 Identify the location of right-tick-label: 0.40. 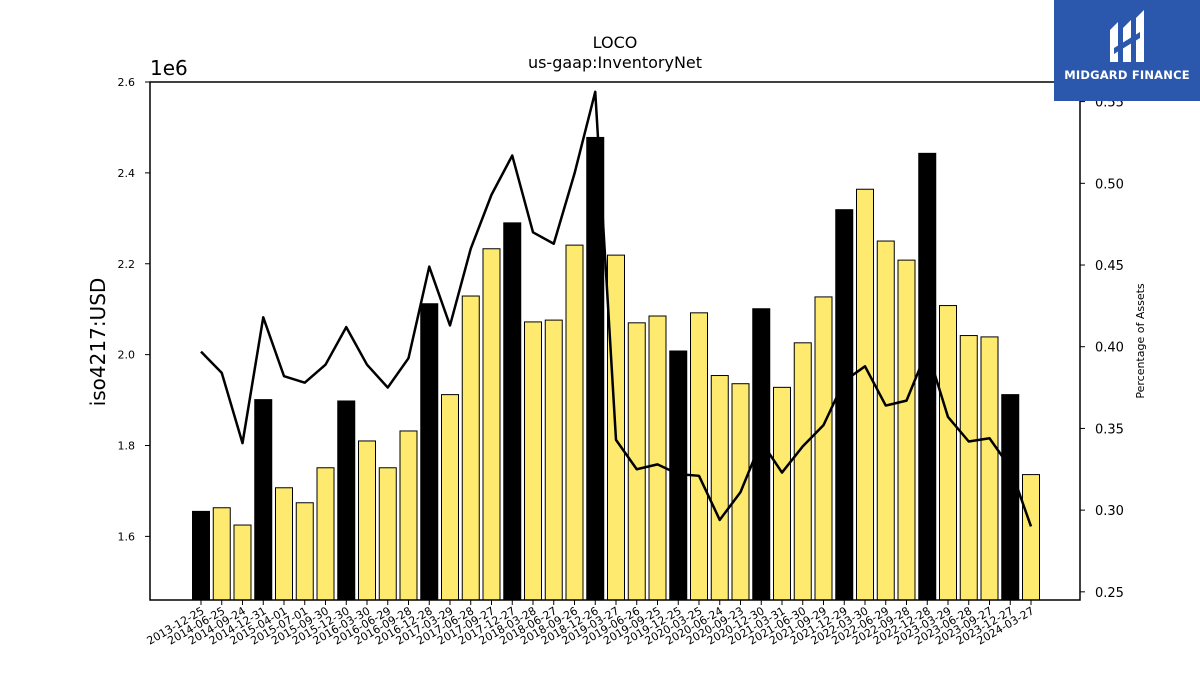
(1109, 348).